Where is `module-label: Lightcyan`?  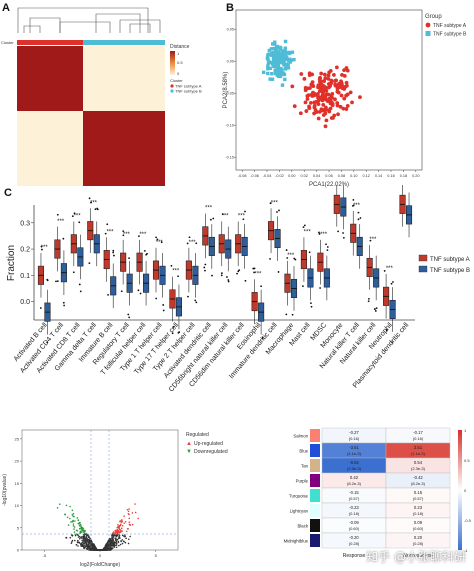
module-label: Lightcyan is located at coordinates (299, 511).